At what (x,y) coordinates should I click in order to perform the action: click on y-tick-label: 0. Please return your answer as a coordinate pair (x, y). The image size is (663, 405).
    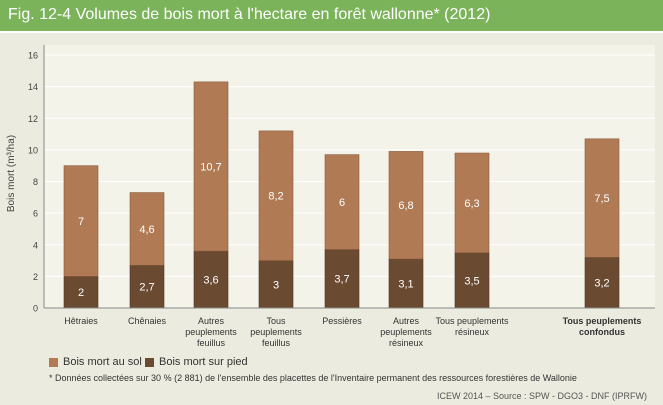
    Looking at the image, I should click on (35, 309).